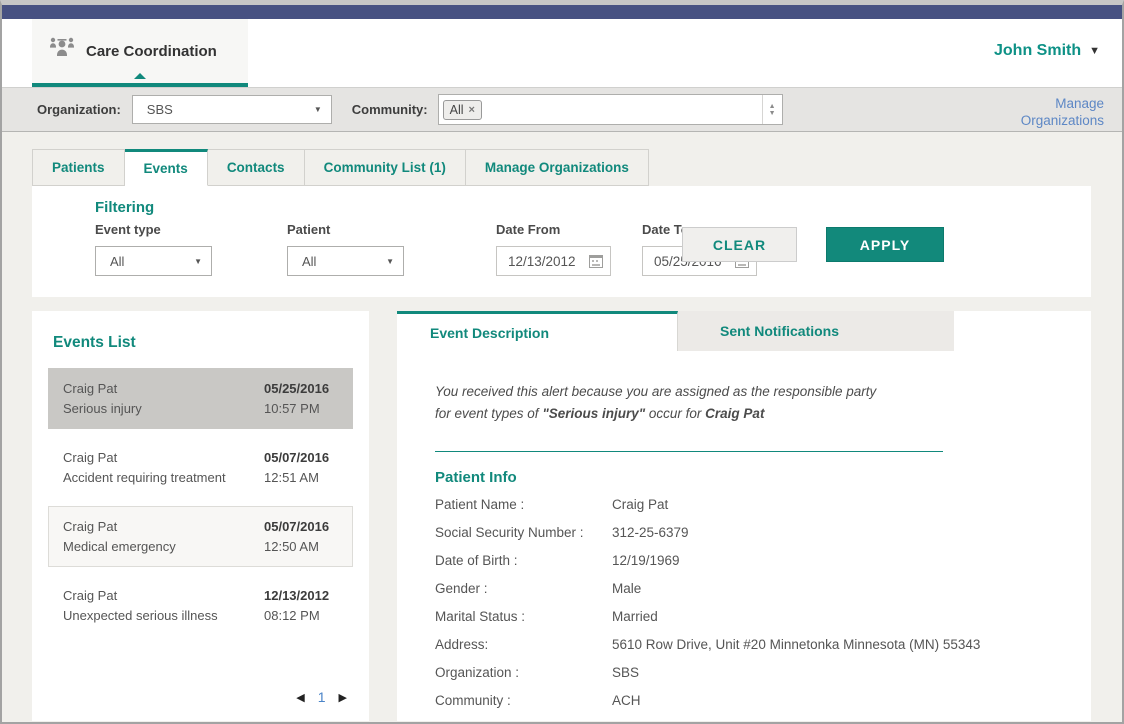  I want to click on date-from-value: 12/13/2012, so click(542, 261).